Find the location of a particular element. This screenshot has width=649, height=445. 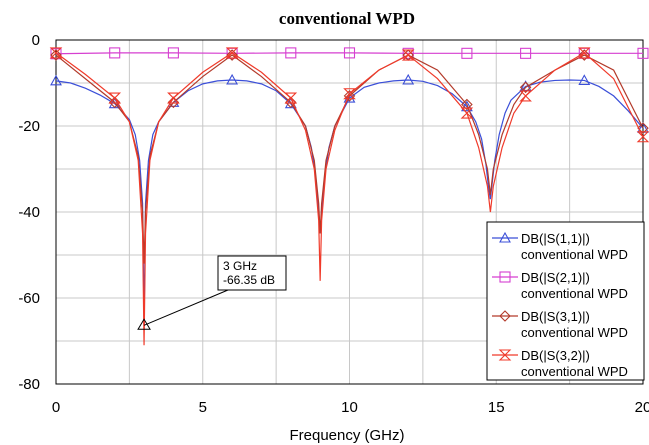

legend-entry: DB(|S(2,1)|)conventional WPD is located at coordinates (560, 285).